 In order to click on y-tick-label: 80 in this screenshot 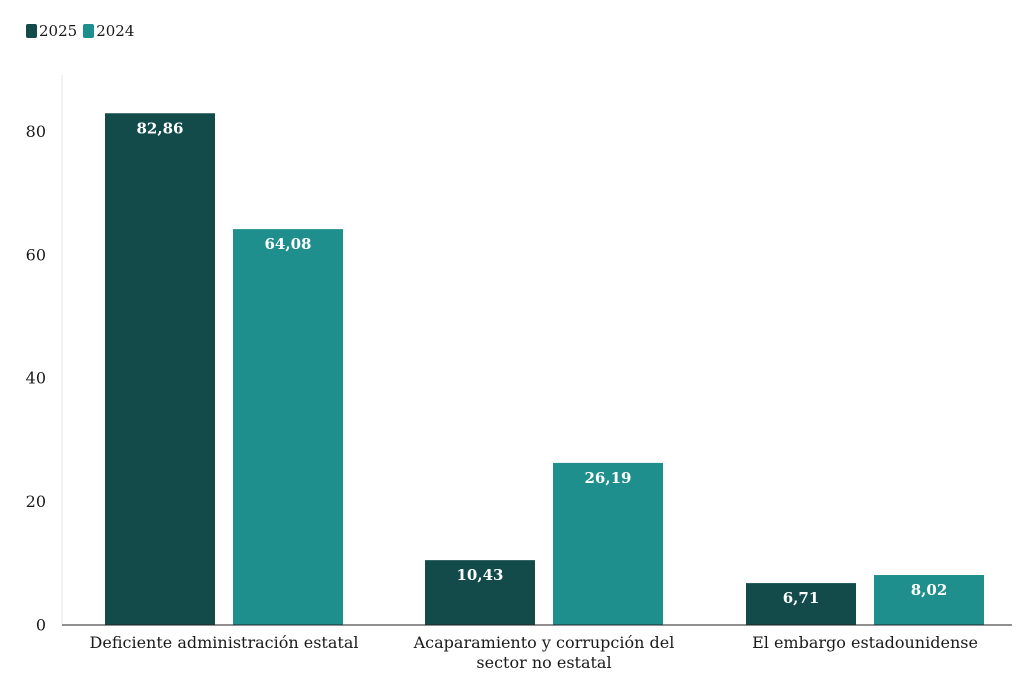, I will do `click(36, 131)`.